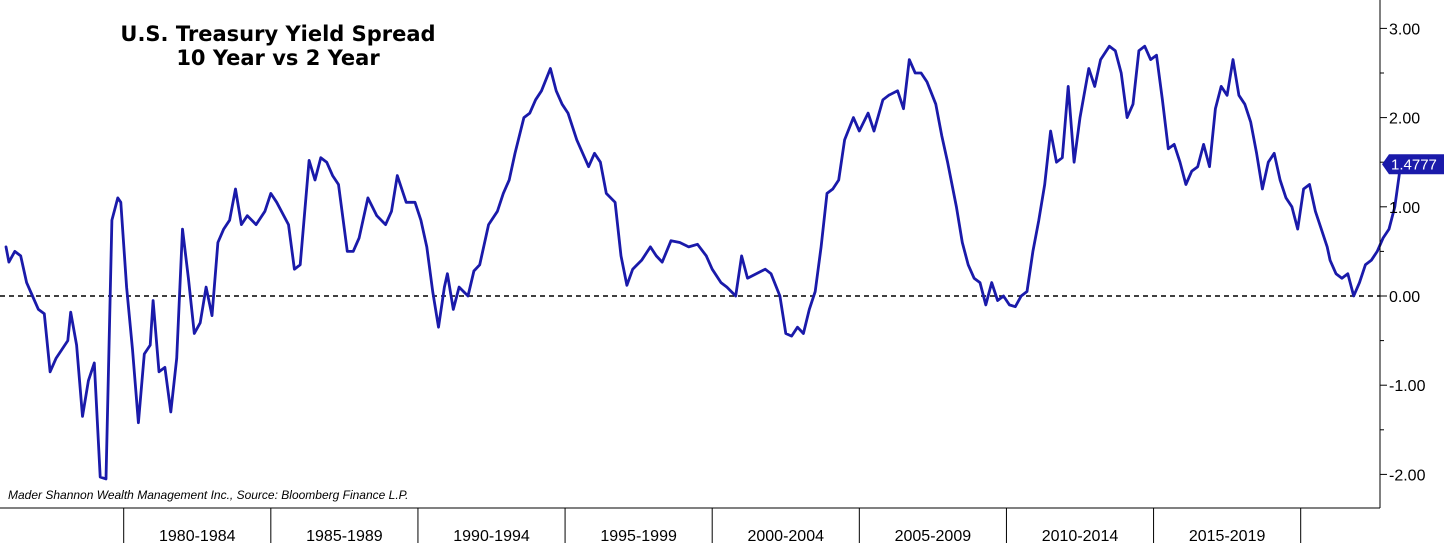  I want to click on last-value-badge-shape, so click(1413, 164).